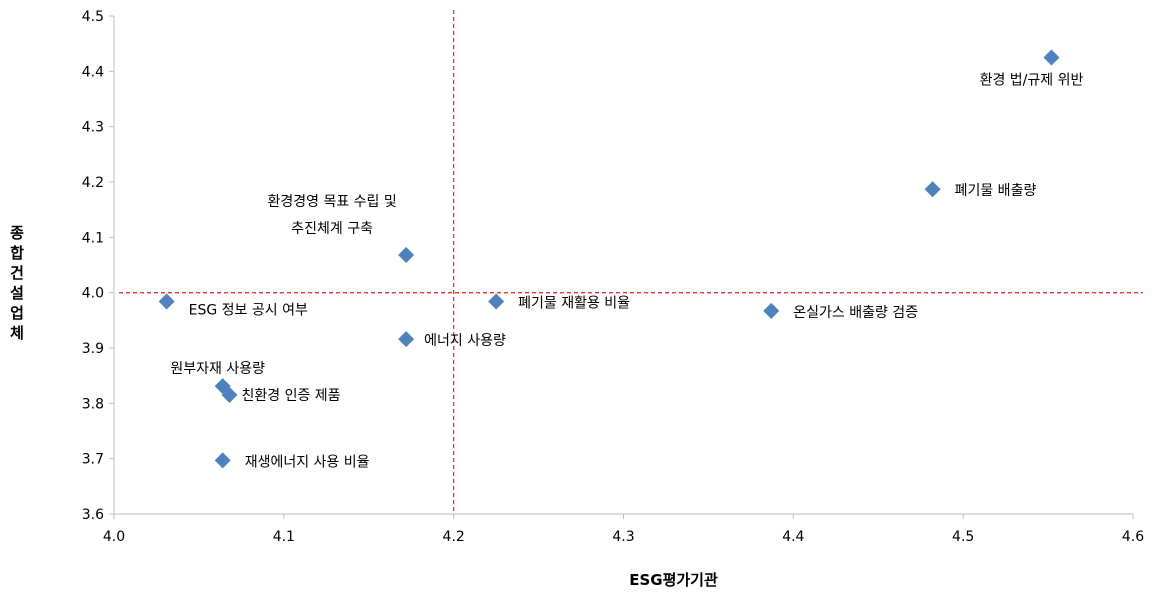 Image resolution: width=1156 pixels, height=593 pixels. I want to click on point-label-line: 추진체계 구축, so click(332, 229).